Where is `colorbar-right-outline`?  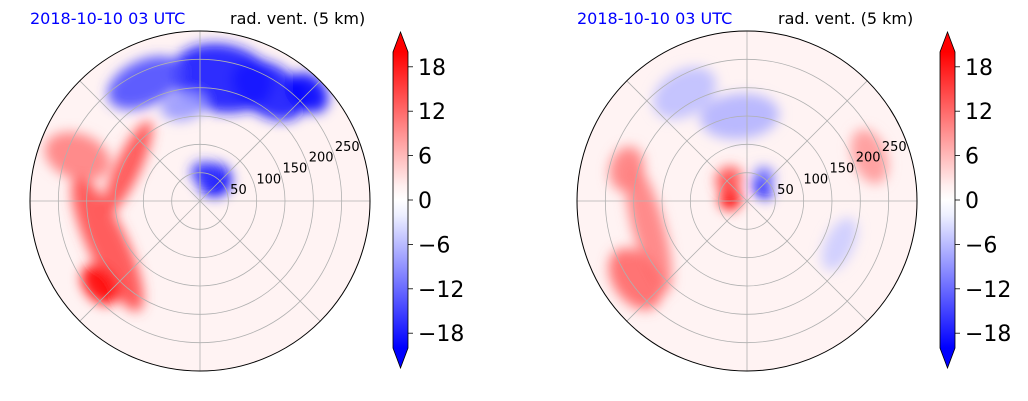 colorbar-right-outline is located at coordinates (947, 200).